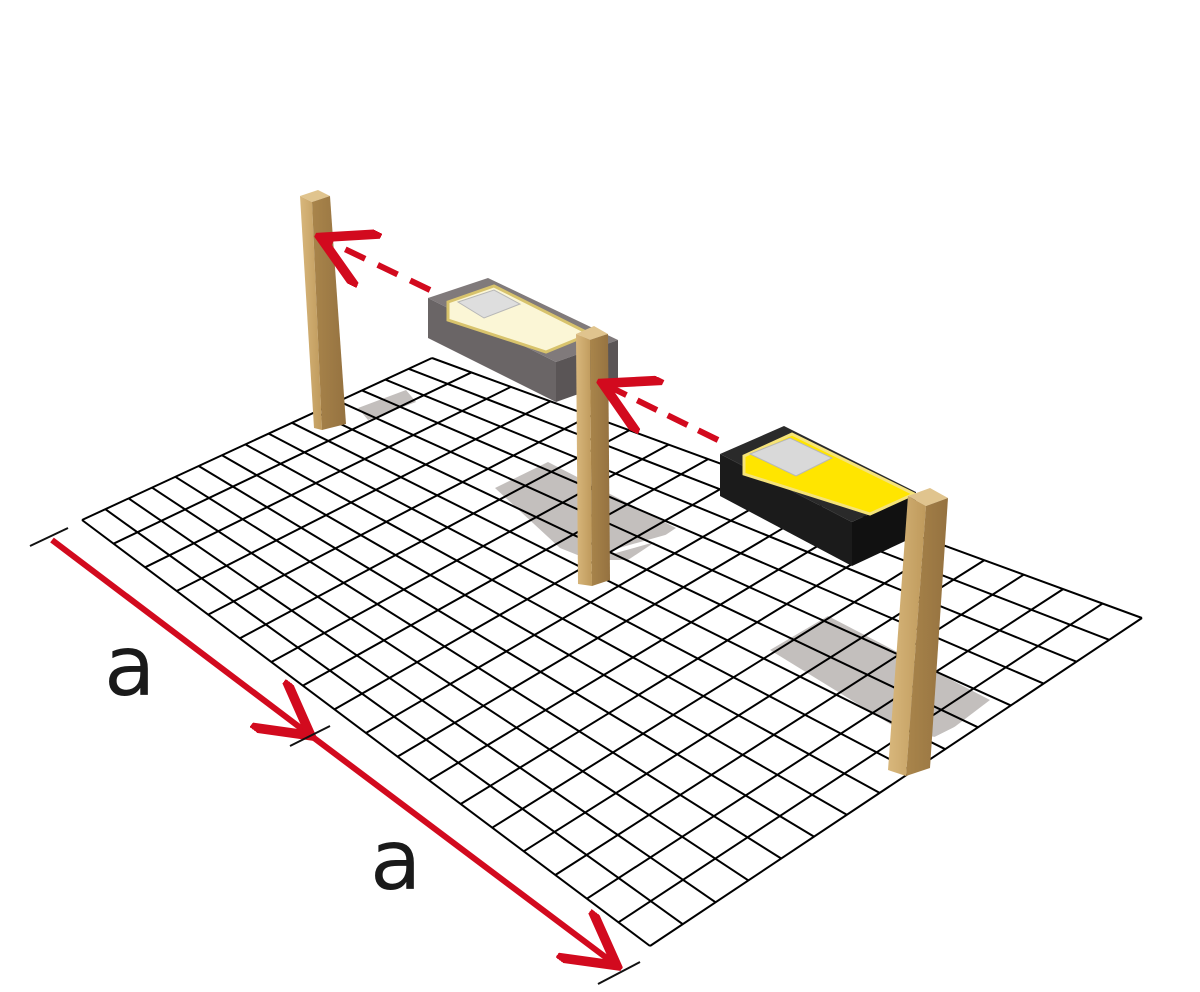  What do you see at coordinates (310, 736) in the screenshot?
I see `dimension-tick-middle` at bounding box center [310, 736].